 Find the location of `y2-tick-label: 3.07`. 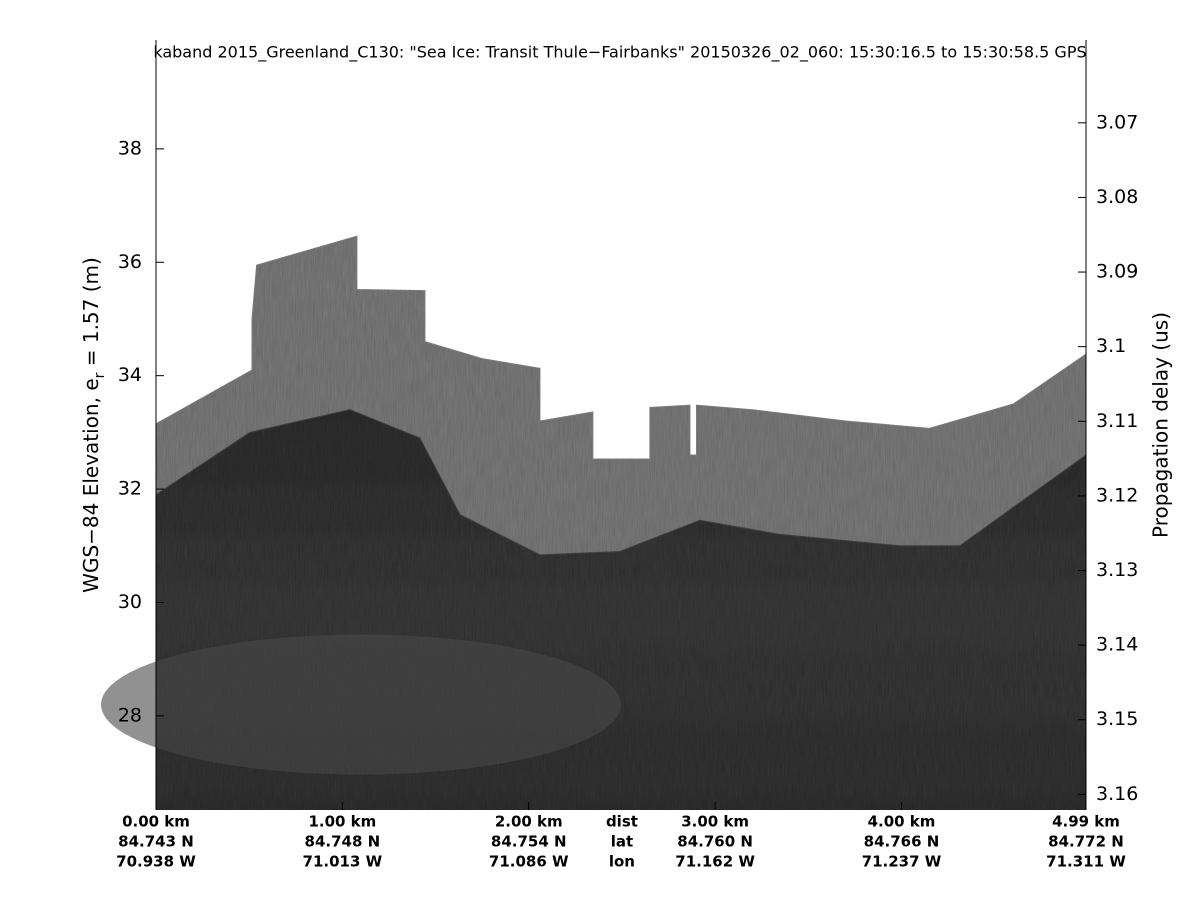

y2-tick-label: 3.07 is located at coordinates (1117, 122).